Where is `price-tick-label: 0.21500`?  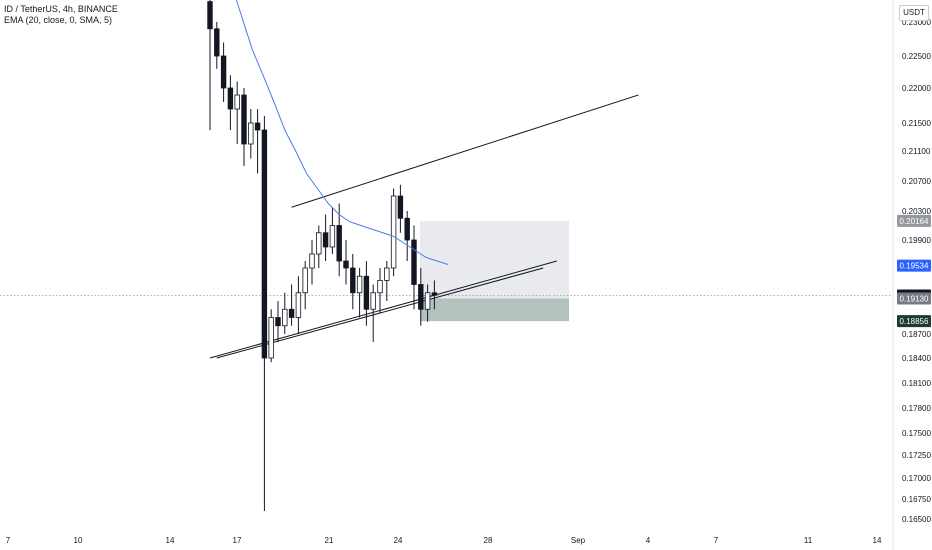 price-tick-label: 0.21500 is located at coordinates (916, 123).